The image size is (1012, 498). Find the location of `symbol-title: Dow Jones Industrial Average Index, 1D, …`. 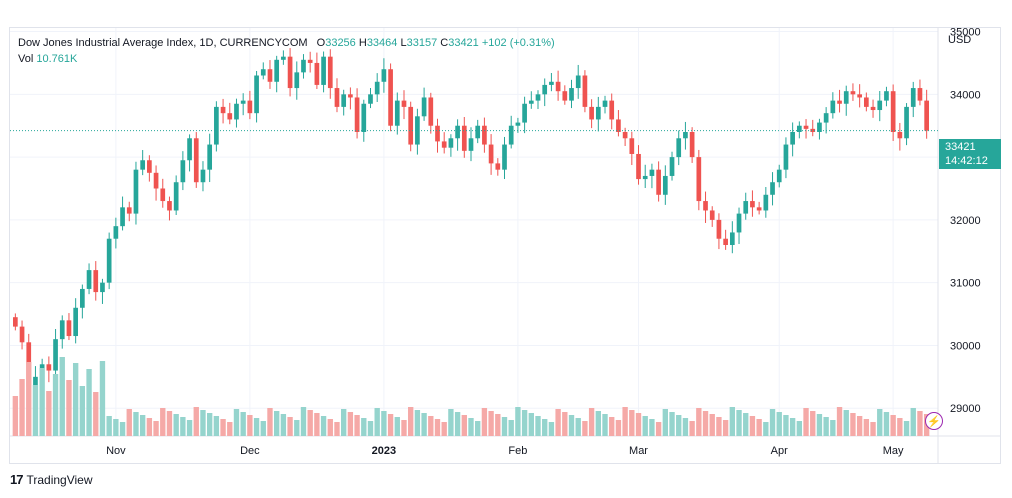

symbol-title: Dow Jones Industrial Average Index, 1D, … is located at coordinates (163, 43).